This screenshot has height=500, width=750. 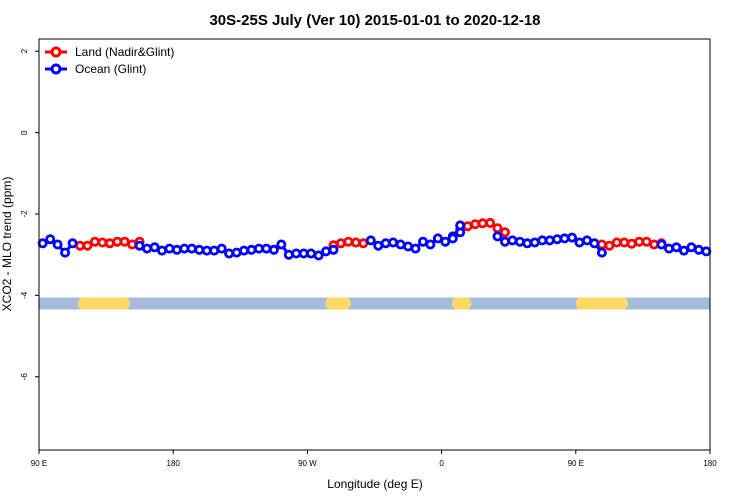 I want to click on series-layer, so click(x=374, y=239).